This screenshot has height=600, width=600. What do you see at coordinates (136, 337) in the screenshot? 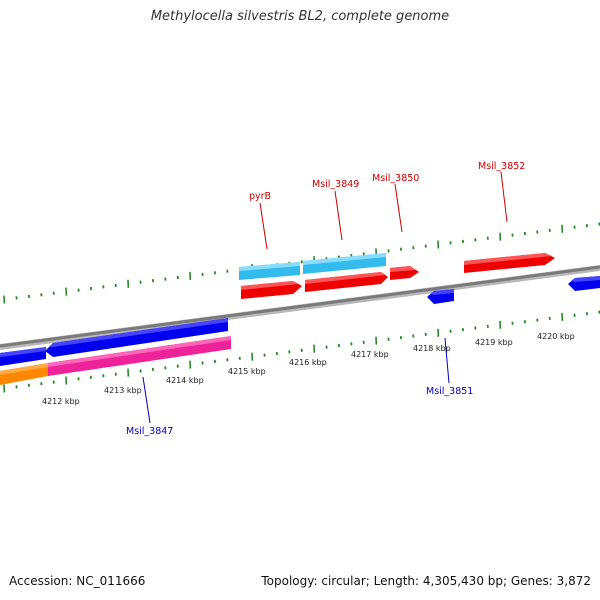
I see `feature-blue-long` at bounding box center [136, 337].